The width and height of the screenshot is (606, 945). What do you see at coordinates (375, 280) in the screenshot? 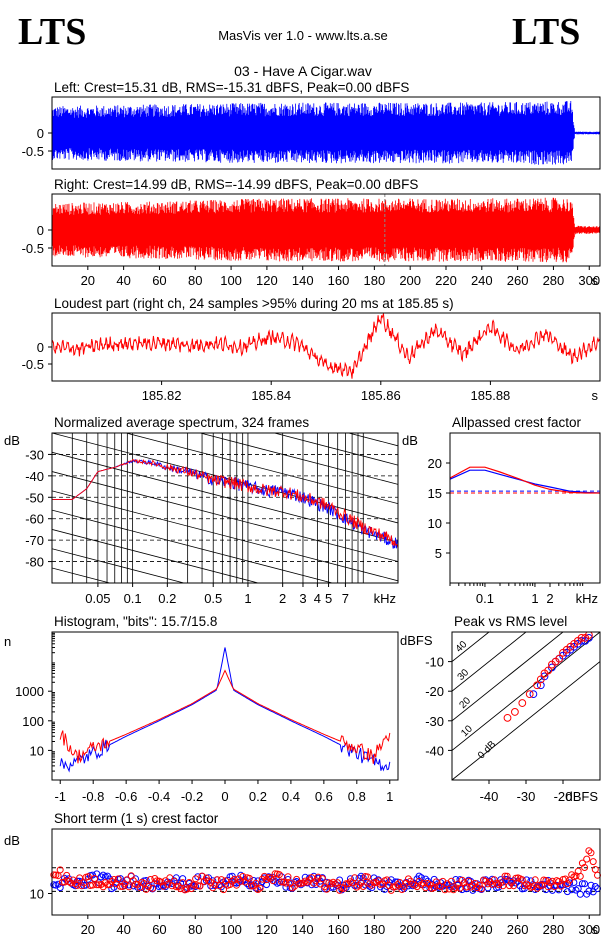
I see `right_waveform-xtick-label: 180` at bounding box center [375, 280].